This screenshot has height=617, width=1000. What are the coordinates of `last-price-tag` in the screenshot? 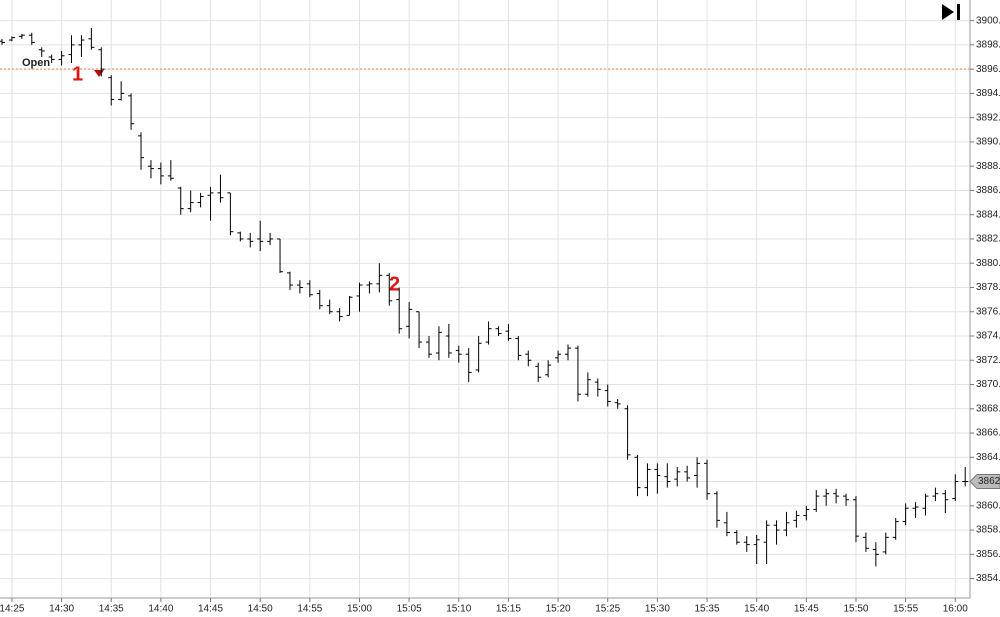 It's located at (984, 482).